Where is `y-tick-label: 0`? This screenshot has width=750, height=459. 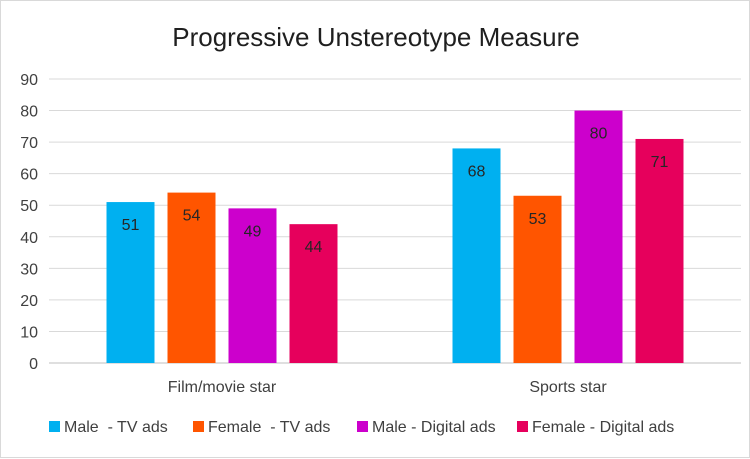 y-tick-label: 0 is located at coordinates (33, 364).